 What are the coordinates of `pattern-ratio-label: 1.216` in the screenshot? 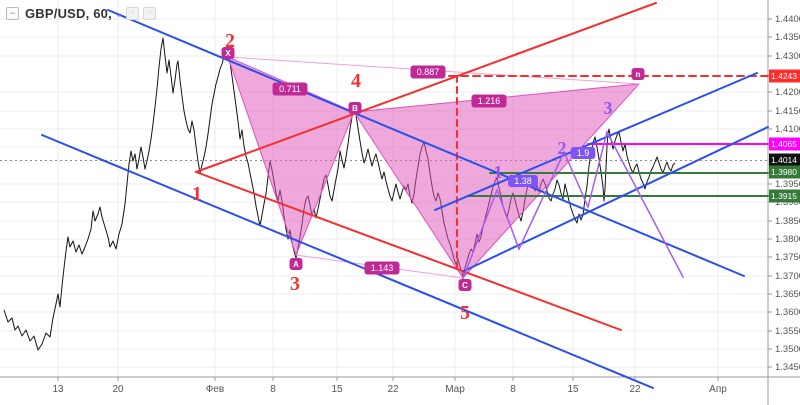 It's located at (489, 101).